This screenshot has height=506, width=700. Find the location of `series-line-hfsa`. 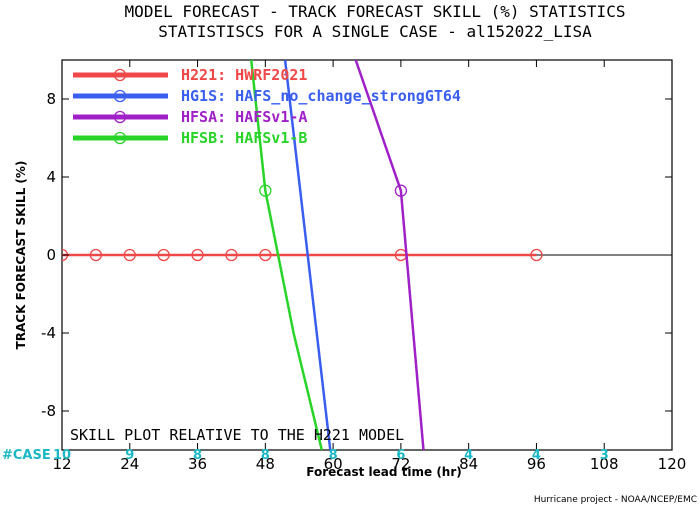

series-line-hfsa is located at coordinates (389, 255).